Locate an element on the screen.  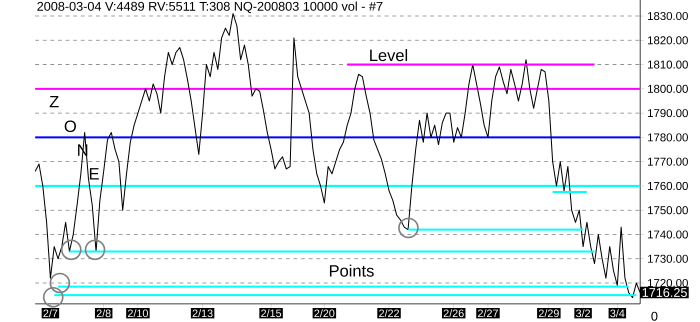
text: 1716.25 is located at coordinates (664, 293).